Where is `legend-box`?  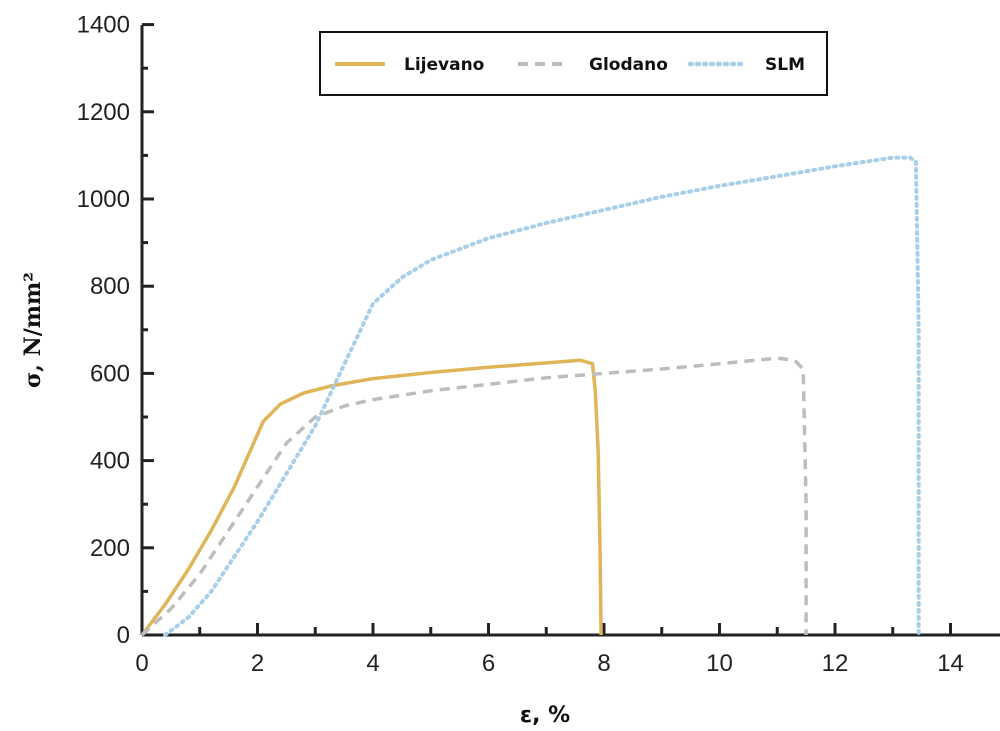
legend-box is located at coordinates (573, 63).